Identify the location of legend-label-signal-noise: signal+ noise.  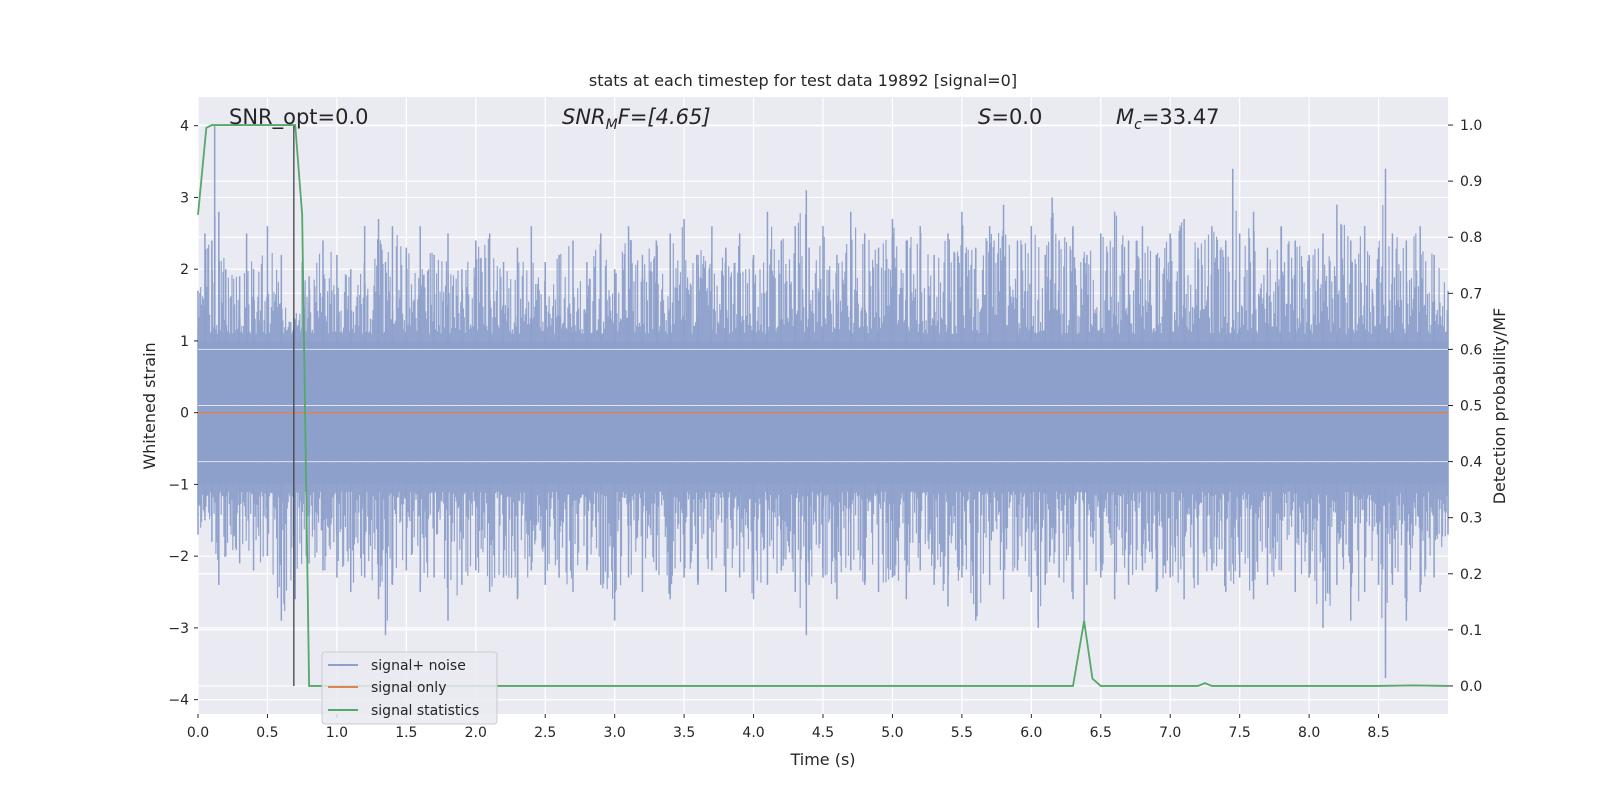
(418, 666).